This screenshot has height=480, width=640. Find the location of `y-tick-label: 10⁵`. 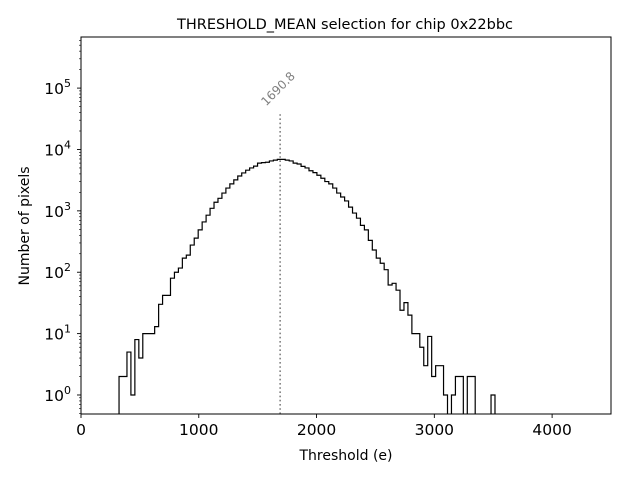

y-tick-label: 10⁵ is located at coordinates (57, 87).